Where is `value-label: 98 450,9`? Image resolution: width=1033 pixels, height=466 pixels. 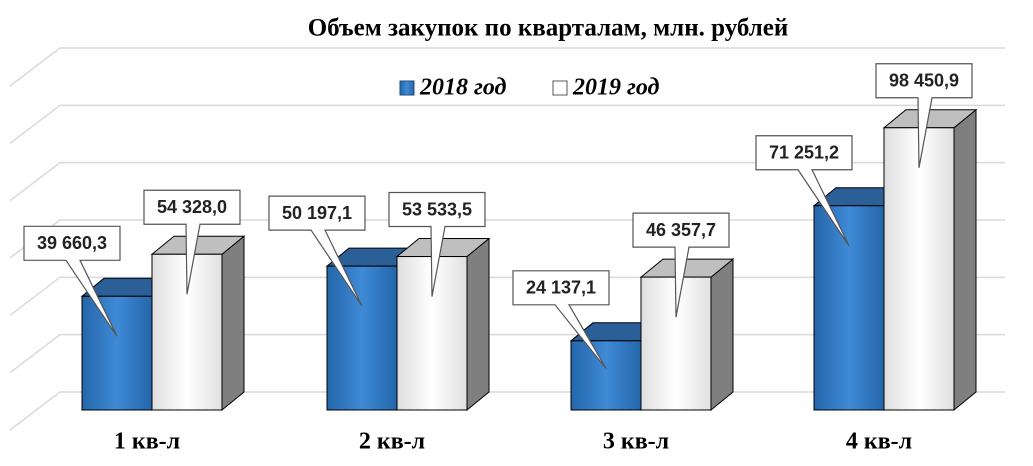
value-label: 98 450,9 is located at coordinates (924, 81).